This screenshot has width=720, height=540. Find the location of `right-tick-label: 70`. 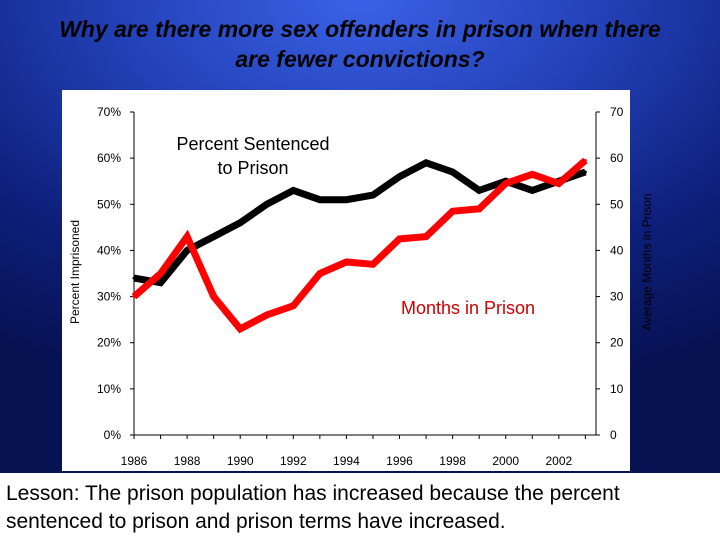

right-tick-label: 70 is located at coordinates (617, 112).